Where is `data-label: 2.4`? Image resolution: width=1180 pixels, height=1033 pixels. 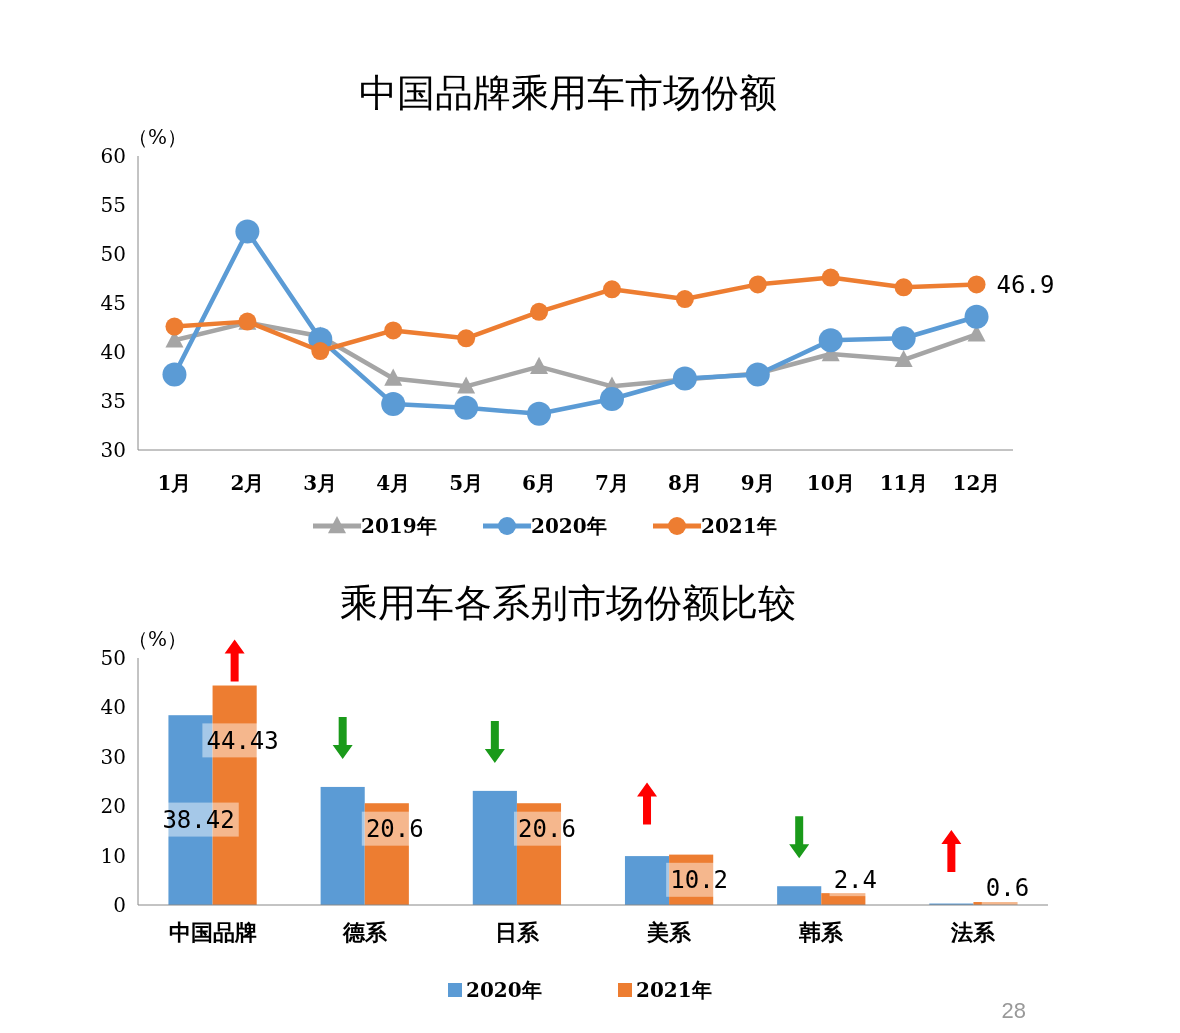 data-label: 2.4 is located at coordinates (855, 879).